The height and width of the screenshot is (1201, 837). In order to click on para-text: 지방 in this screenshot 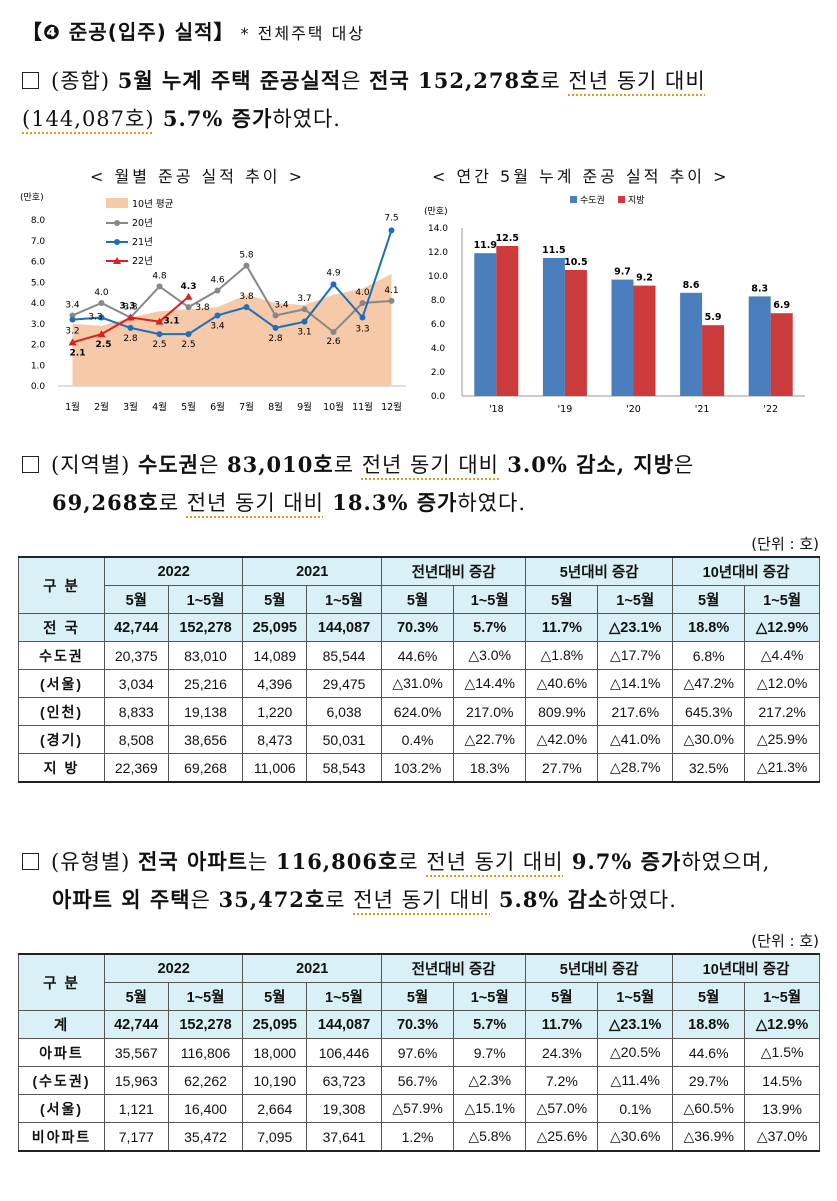, I will do `click(650, 464)`.